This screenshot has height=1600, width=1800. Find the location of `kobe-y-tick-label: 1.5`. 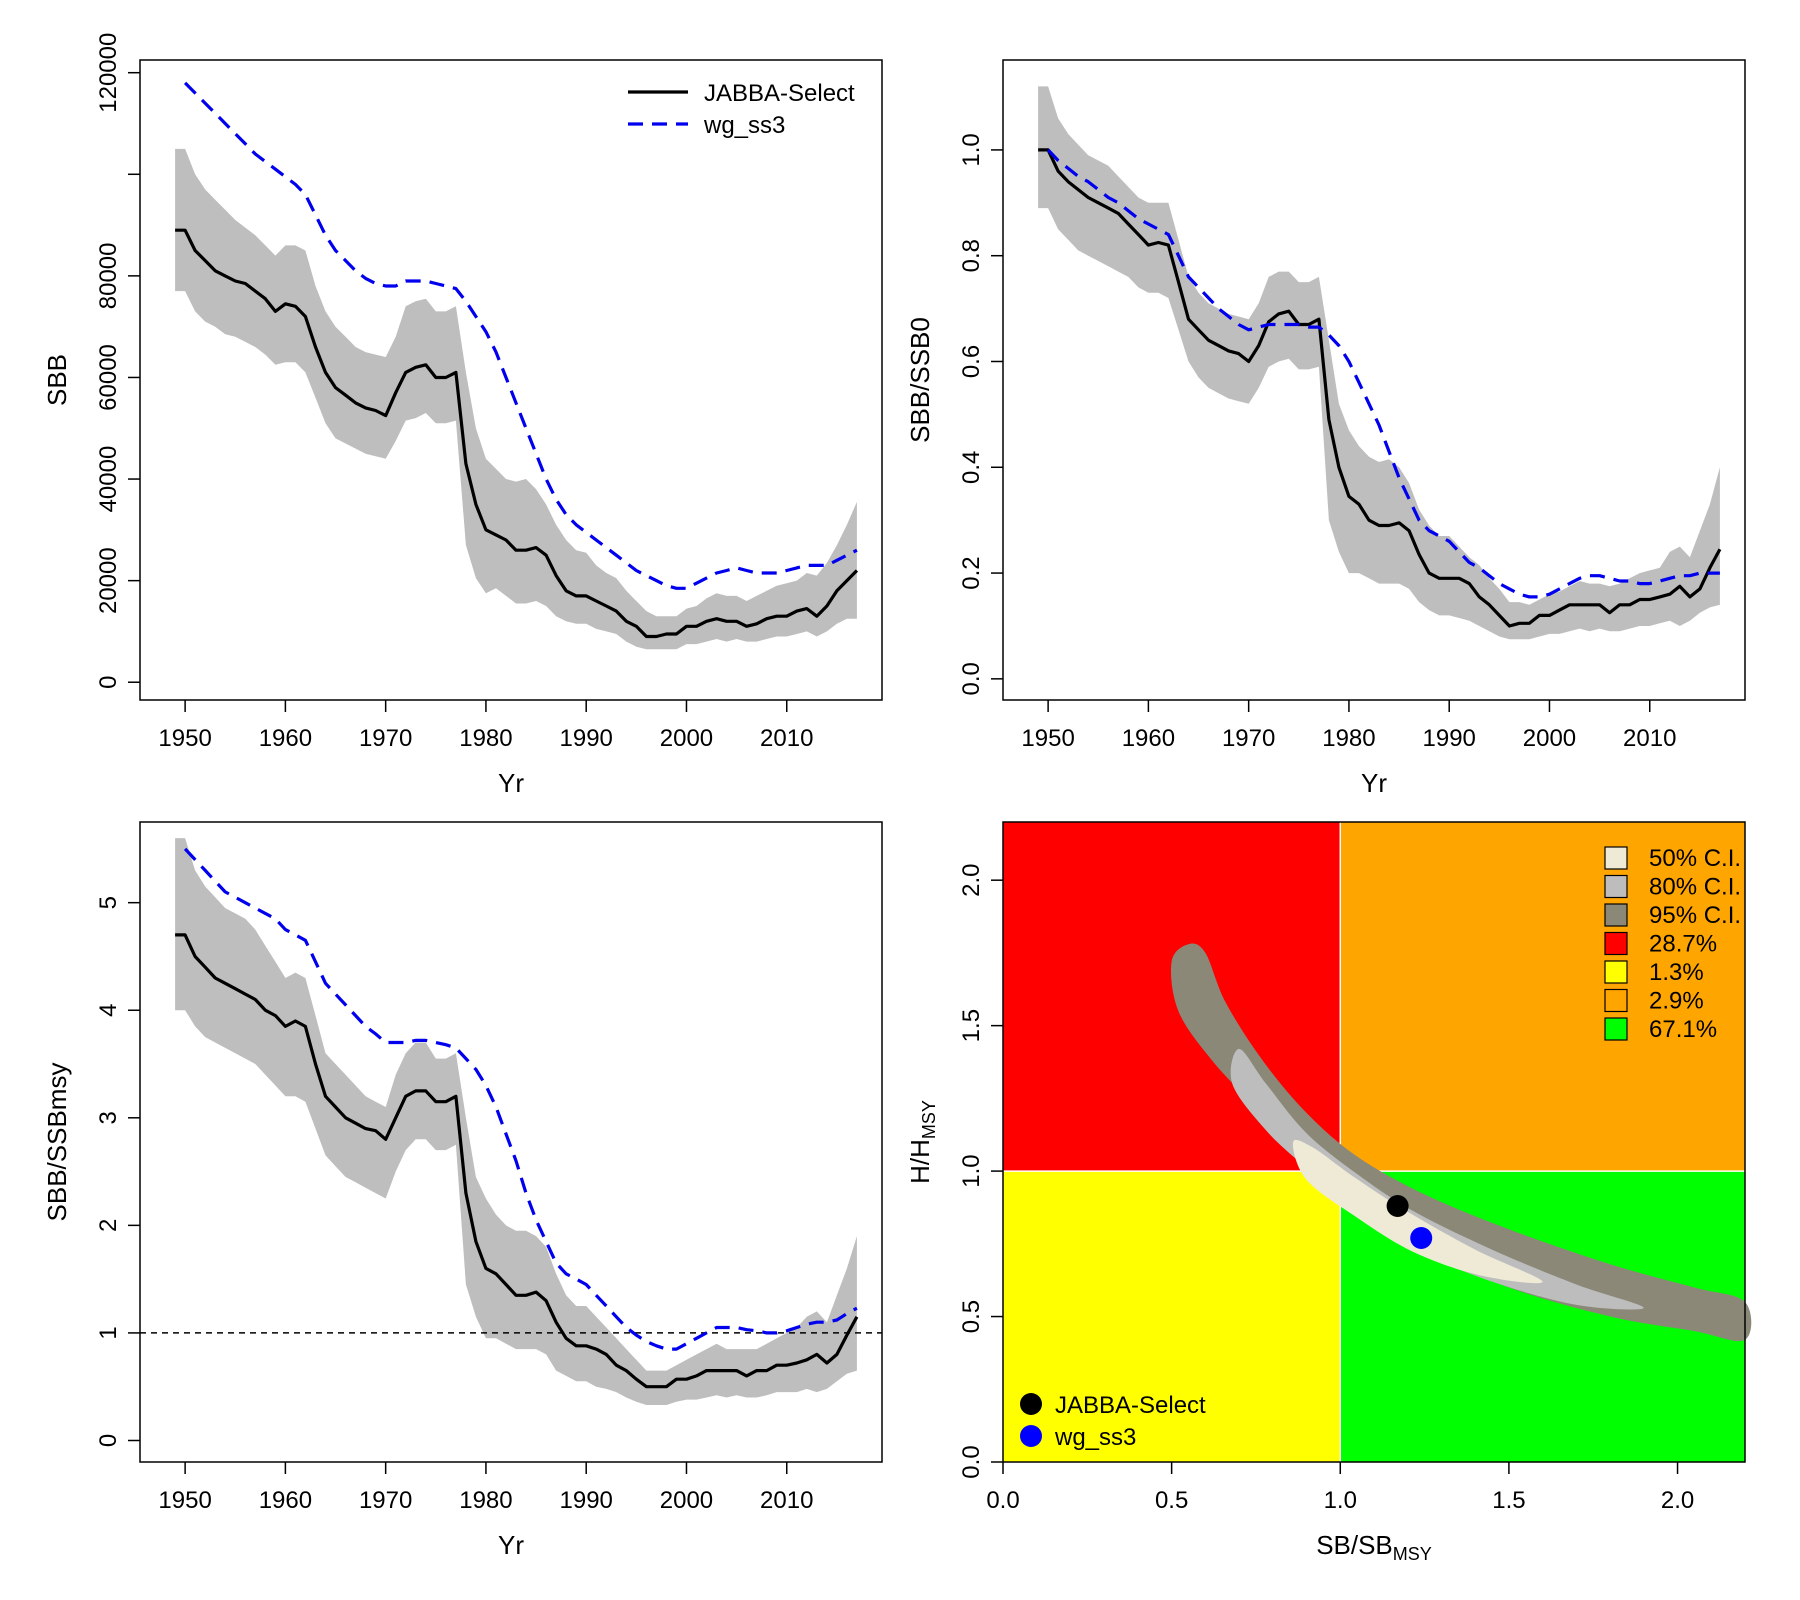

kobe-y-tick-label: 1.5 is located at coordinates (971, 1025).